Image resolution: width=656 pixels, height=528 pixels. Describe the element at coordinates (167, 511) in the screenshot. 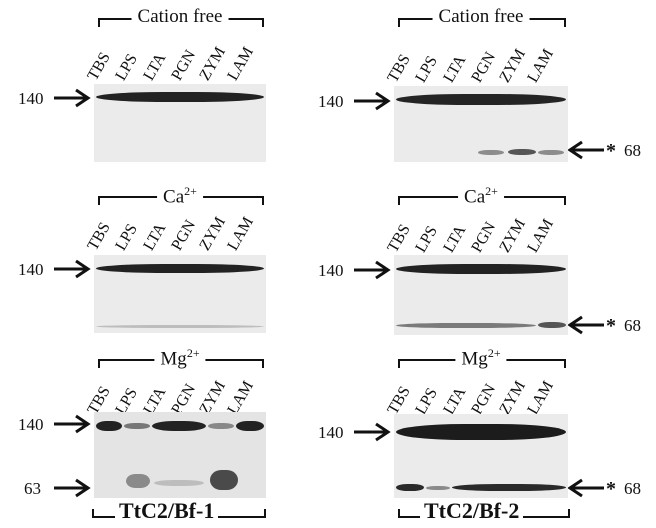

I see `blot-title: TtC2/Bf-1` at that location.